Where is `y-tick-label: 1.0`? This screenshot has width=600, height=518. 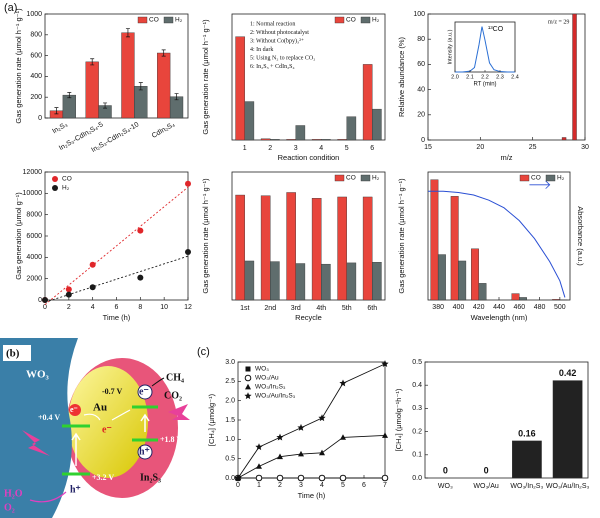 y-tick-label: 1.0 is located at coordinates (230, 439).